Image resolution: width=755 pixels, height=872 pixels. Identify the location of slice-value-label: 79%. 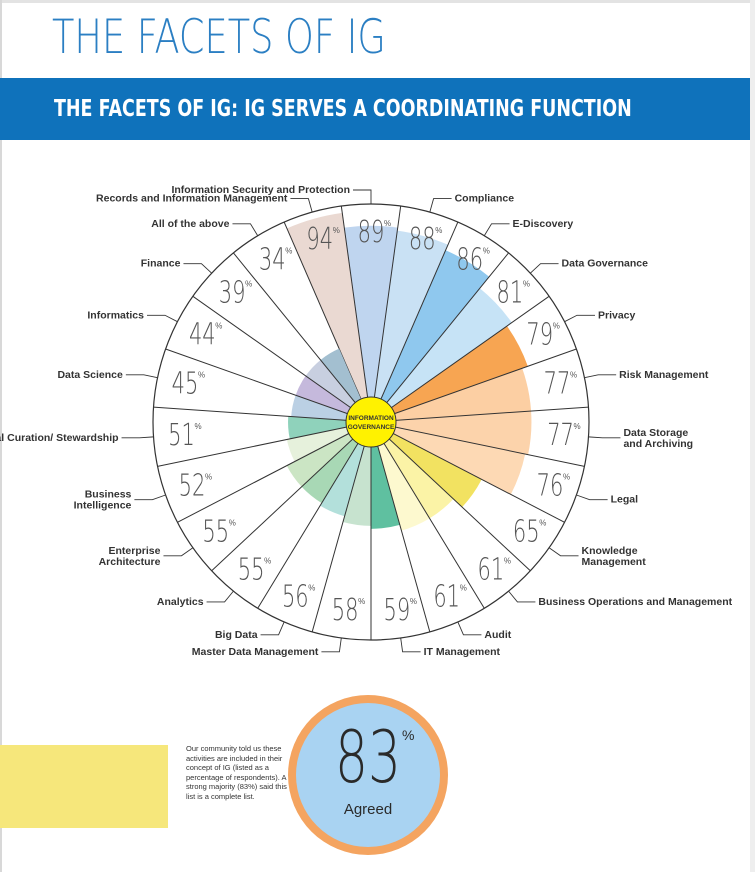
(542, 335).